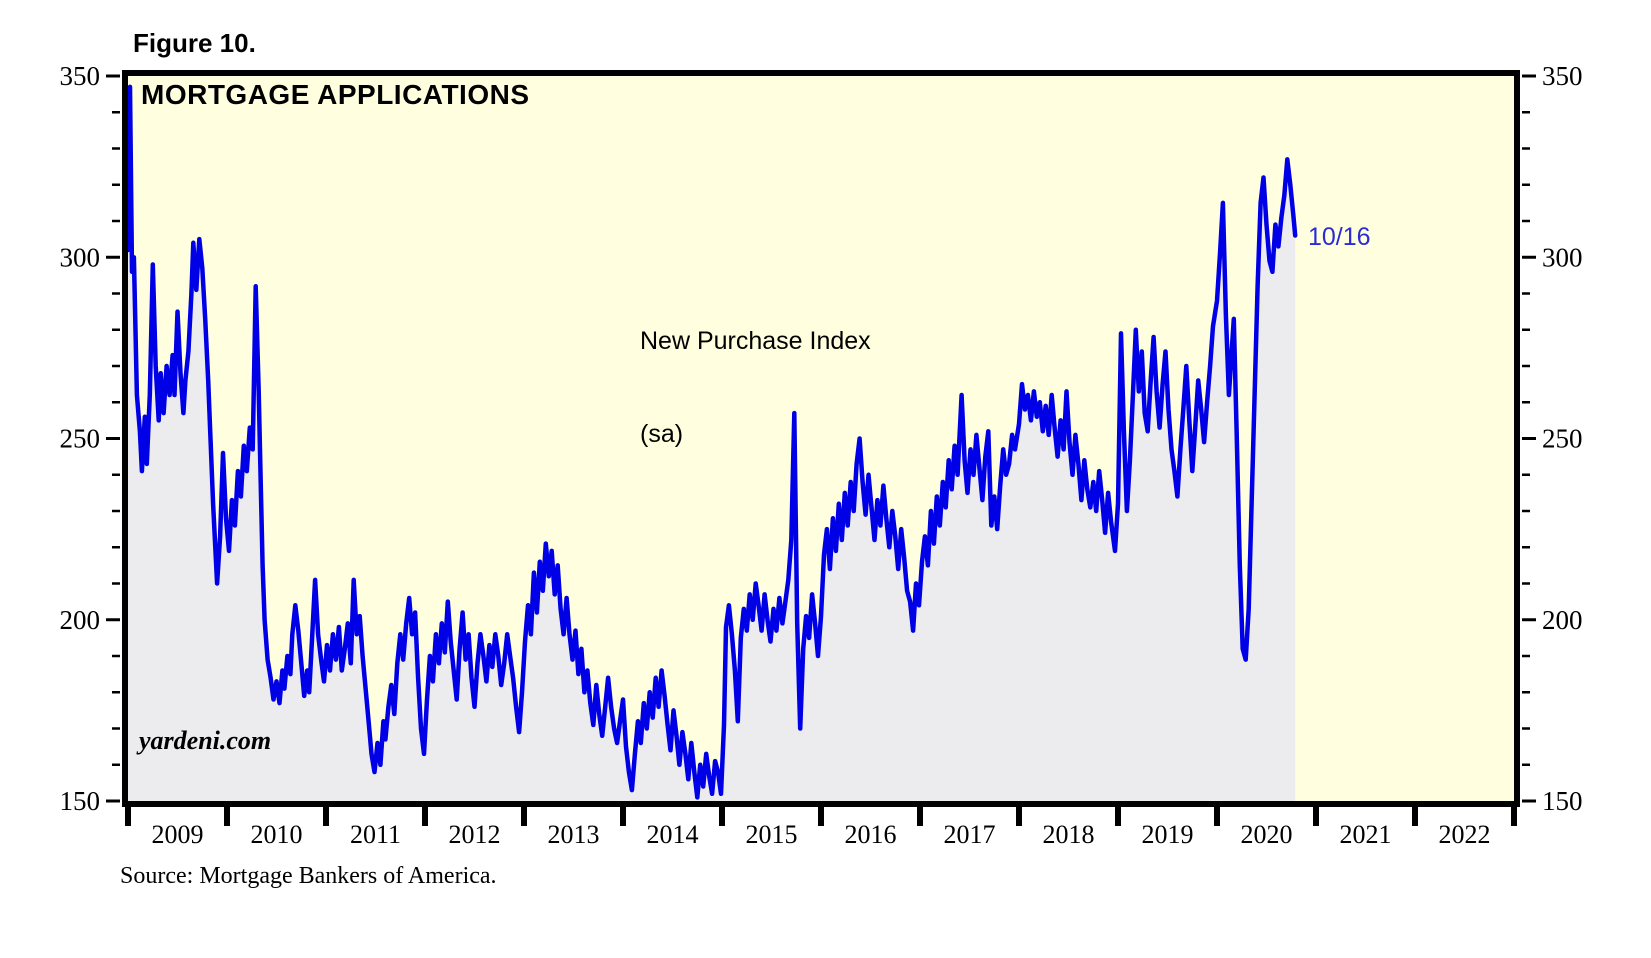 The image size is (1651, 958). I want to click on figure-label: Figure 10., so click(194, 43).